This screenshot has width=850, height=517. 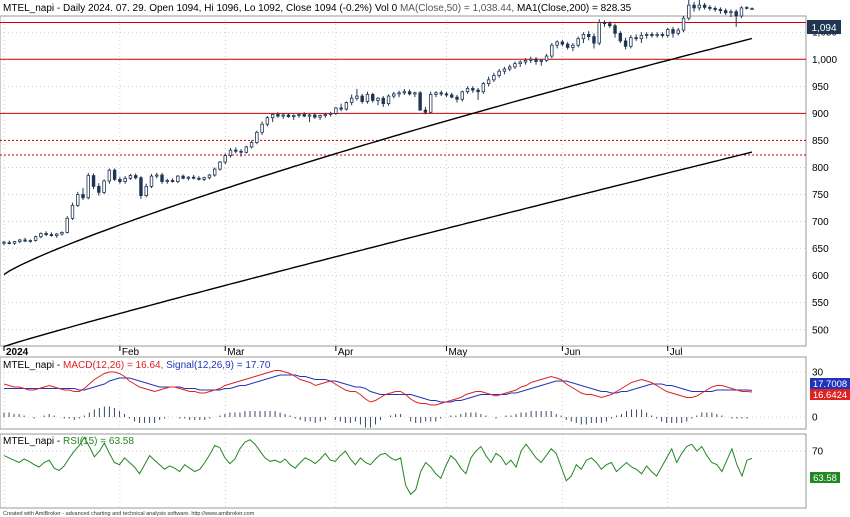 What do you see at coordinates (824, 60) in the screenshot?
I see `price-y-tick-label: 1,000` at bounding box center [824, 60].